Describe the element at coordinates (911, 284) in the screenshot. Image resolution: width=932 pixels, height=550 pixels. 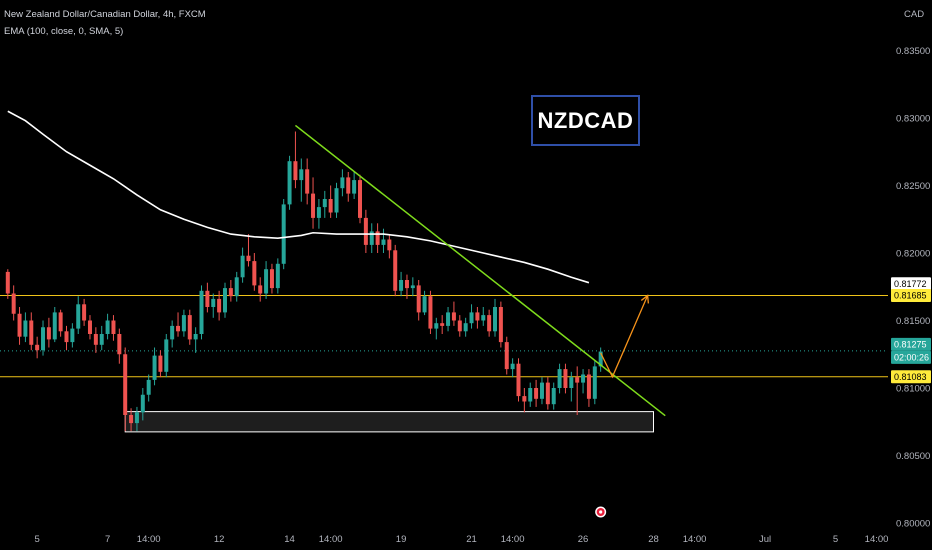
I see `ema-price-badge` at that location.